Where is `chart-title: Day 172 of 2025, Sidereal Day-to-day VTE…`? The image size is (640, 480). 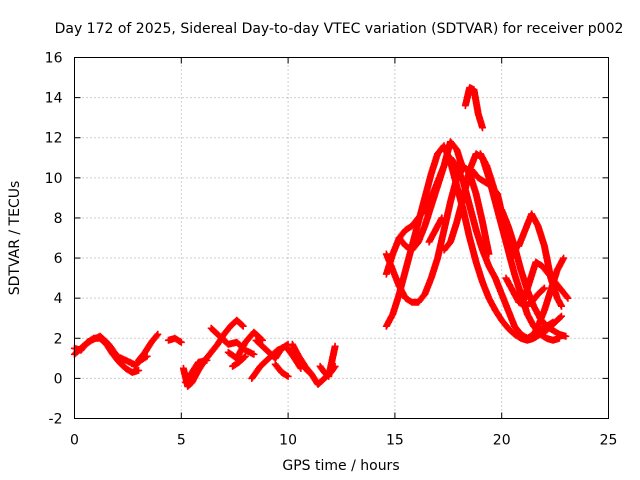 chart-title: Day 172 of 2025, Sidereal Day-to-day VTE… is located at coordinates (339, 29).